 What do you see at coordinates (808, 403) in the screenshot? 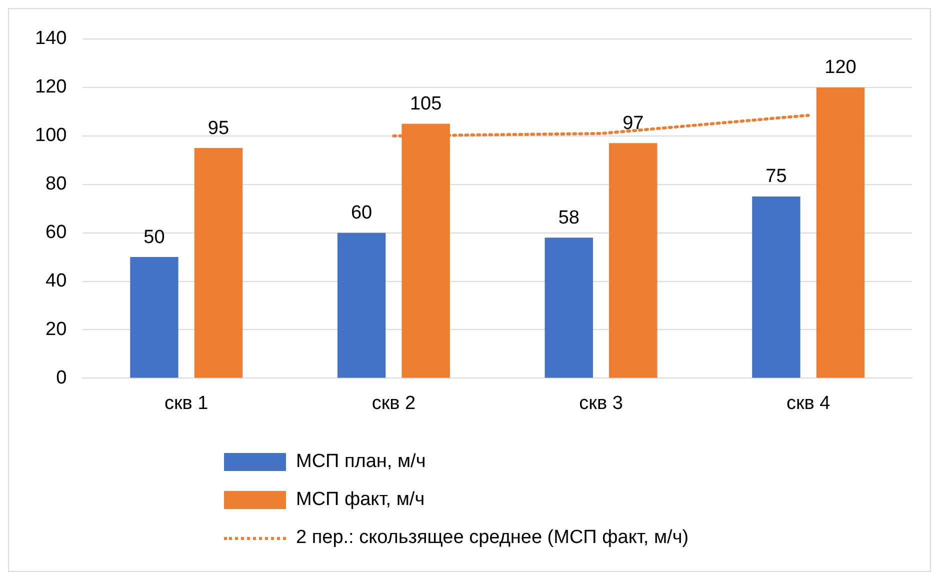
I see `x-tick-label: скв 4` at bounding box center [808, 403].